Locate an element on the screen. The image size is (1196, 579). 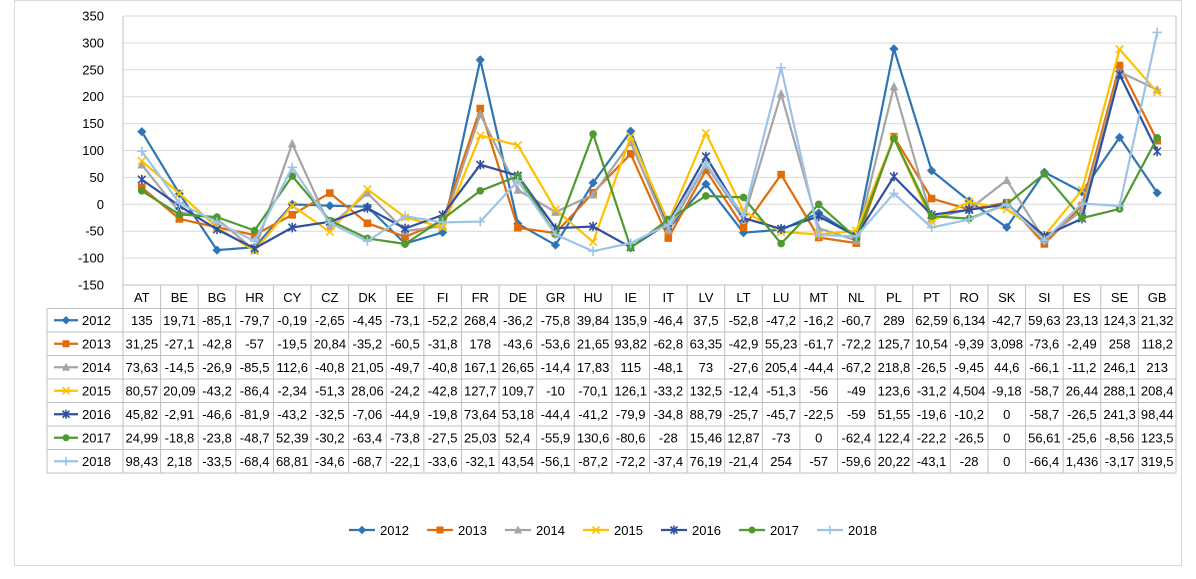
data-table-cell: -66,4 is located at coordinates (1045, 461).